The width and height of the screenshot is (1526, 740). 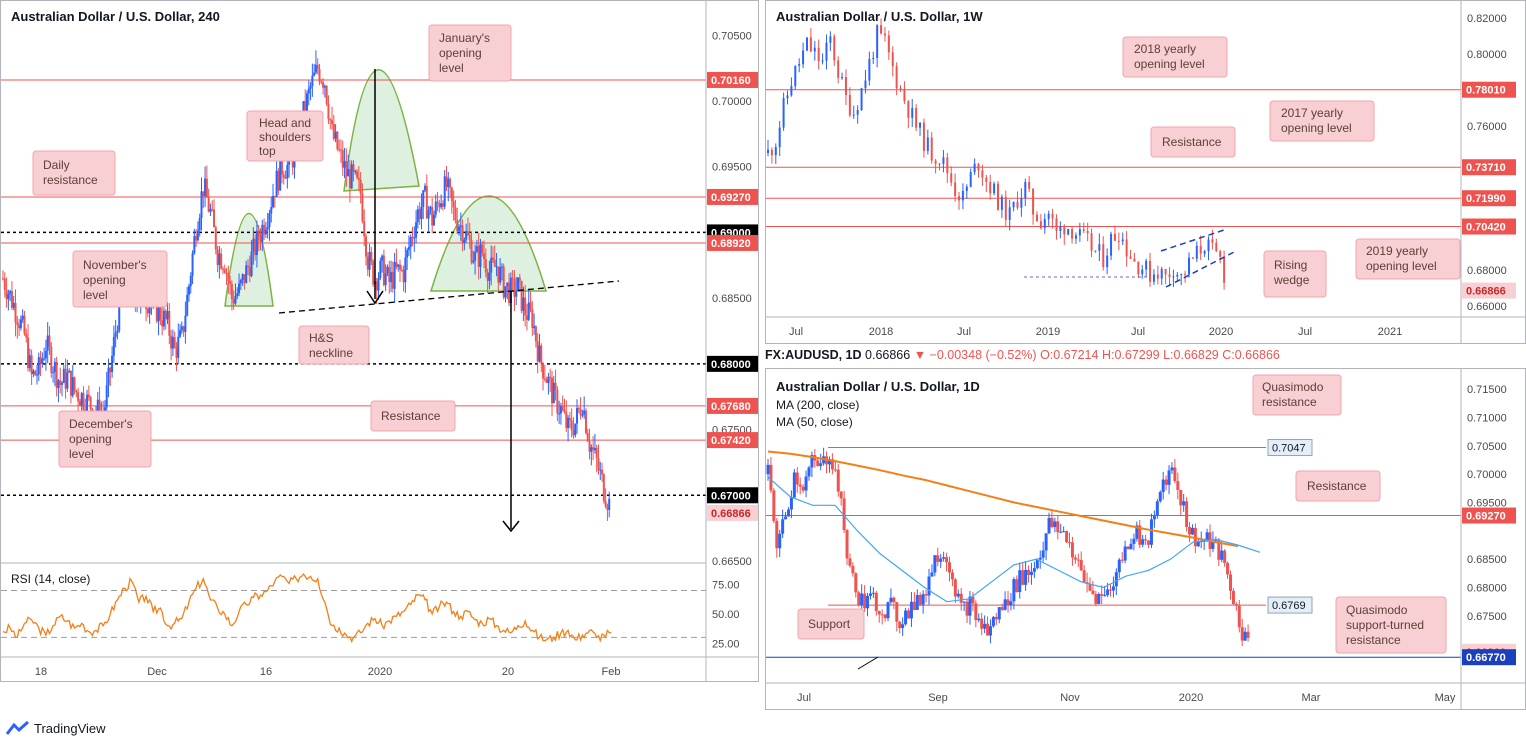 What do you see at coordinates (731, 441) in the screenshot?
I see `price-tag-text: 0.67420` at bounding box center [731, 441].